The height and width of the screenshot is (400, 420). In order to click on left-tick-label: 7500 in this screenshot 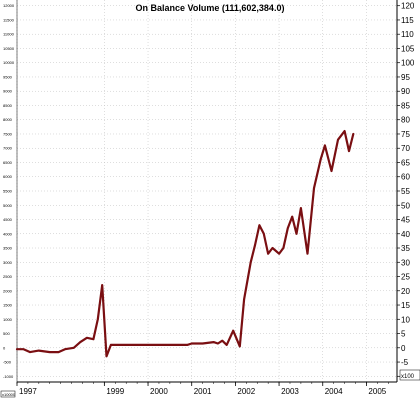, I will do `click(8, 133)`.